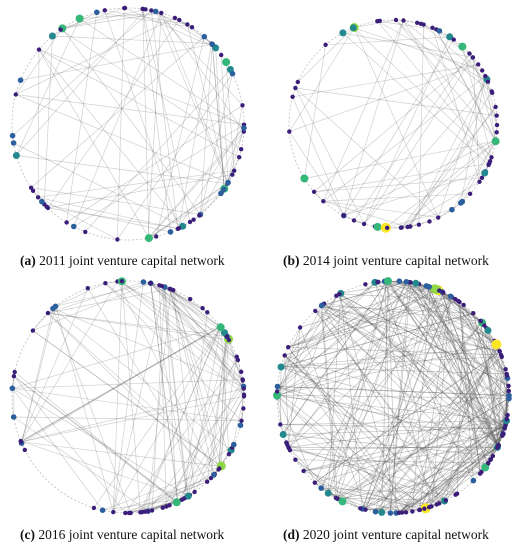 The height and width of the screenshot is (550, 523). Describe the element at coordinates (27, 534) in the screenshot. I see `caption-label-c: (c)` at that location.